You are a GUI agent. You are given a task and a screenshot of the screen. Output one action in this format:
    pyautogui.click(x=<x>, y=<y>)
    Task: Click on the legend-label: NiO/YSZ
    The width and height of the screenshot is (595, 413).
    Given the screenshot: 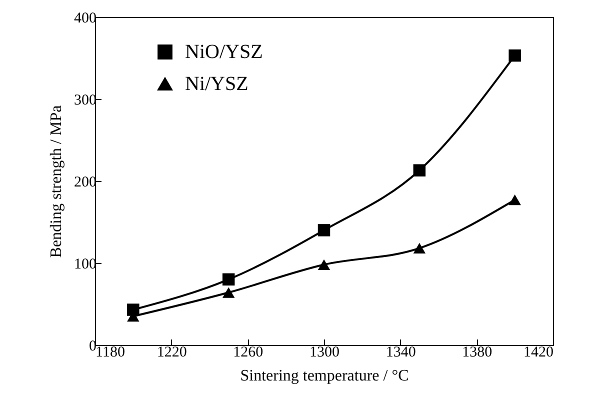 What is the action you would take?
    pyautogui.click(x=224, y=52)
    